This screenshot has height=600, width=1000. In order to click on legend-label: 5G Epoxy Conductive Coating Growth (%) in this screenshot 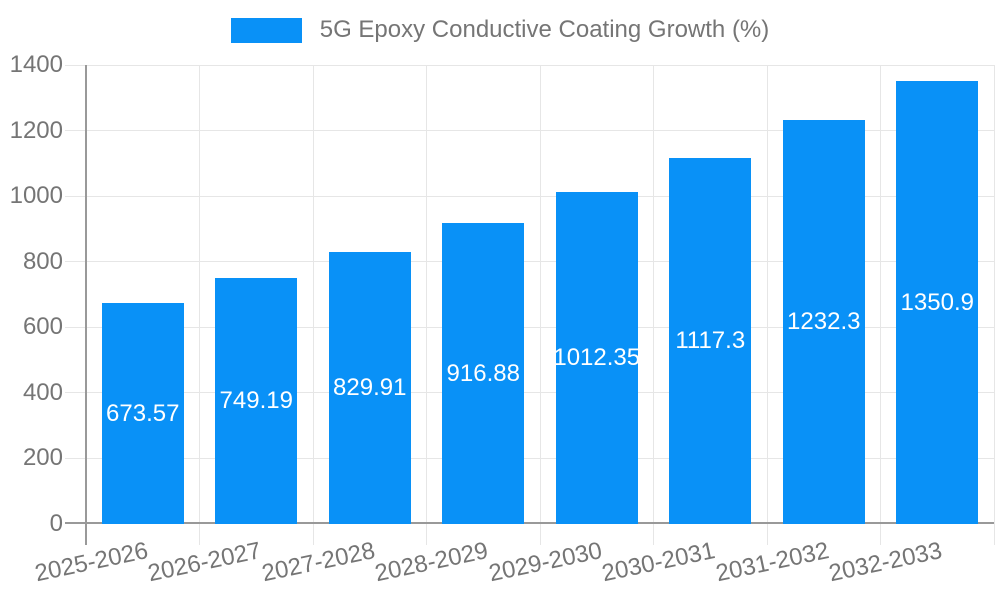, I will do `click(544, 29)`.